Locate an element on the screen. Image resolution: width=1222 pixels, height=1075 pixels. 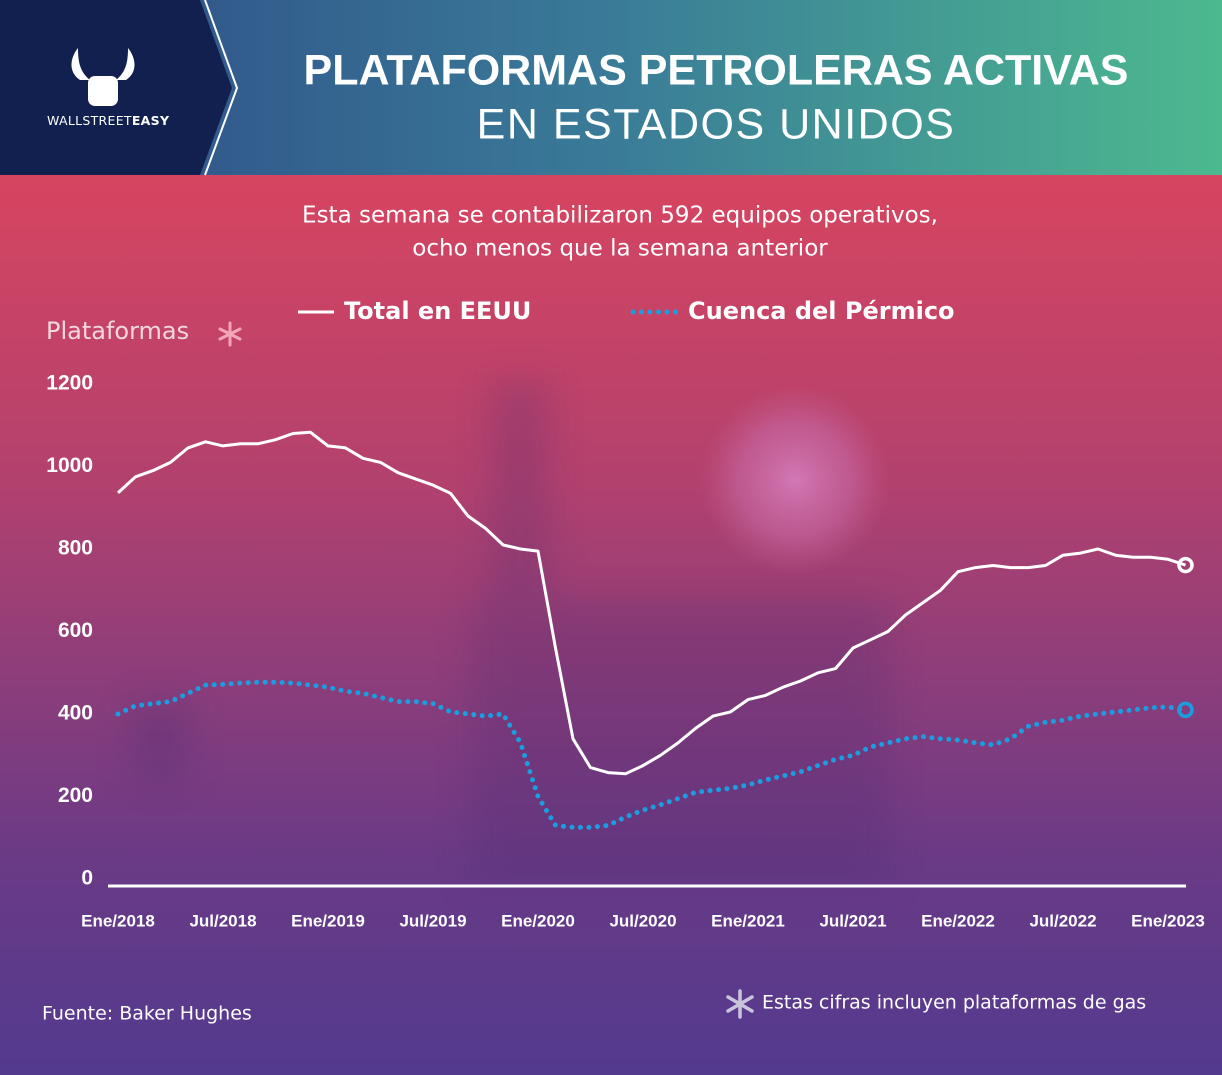
x-tick-label: Ene/2020 is located at coordinates (538, 920).